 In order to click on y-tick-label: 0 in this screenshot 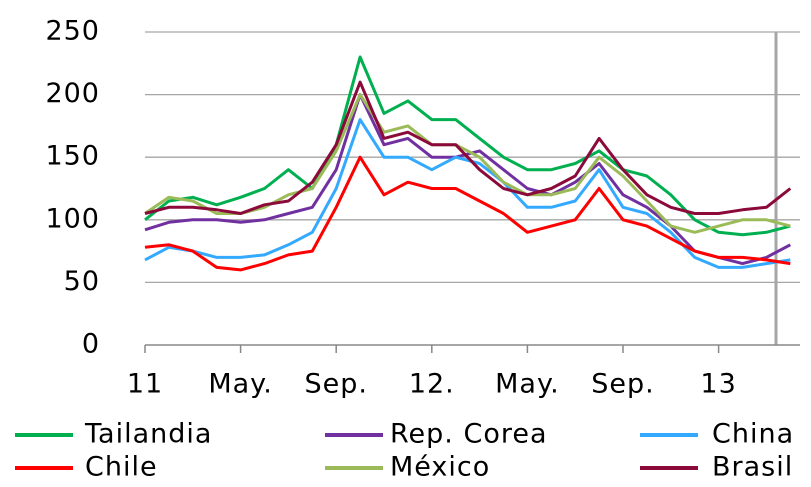, I will do `click(91, 344)`.